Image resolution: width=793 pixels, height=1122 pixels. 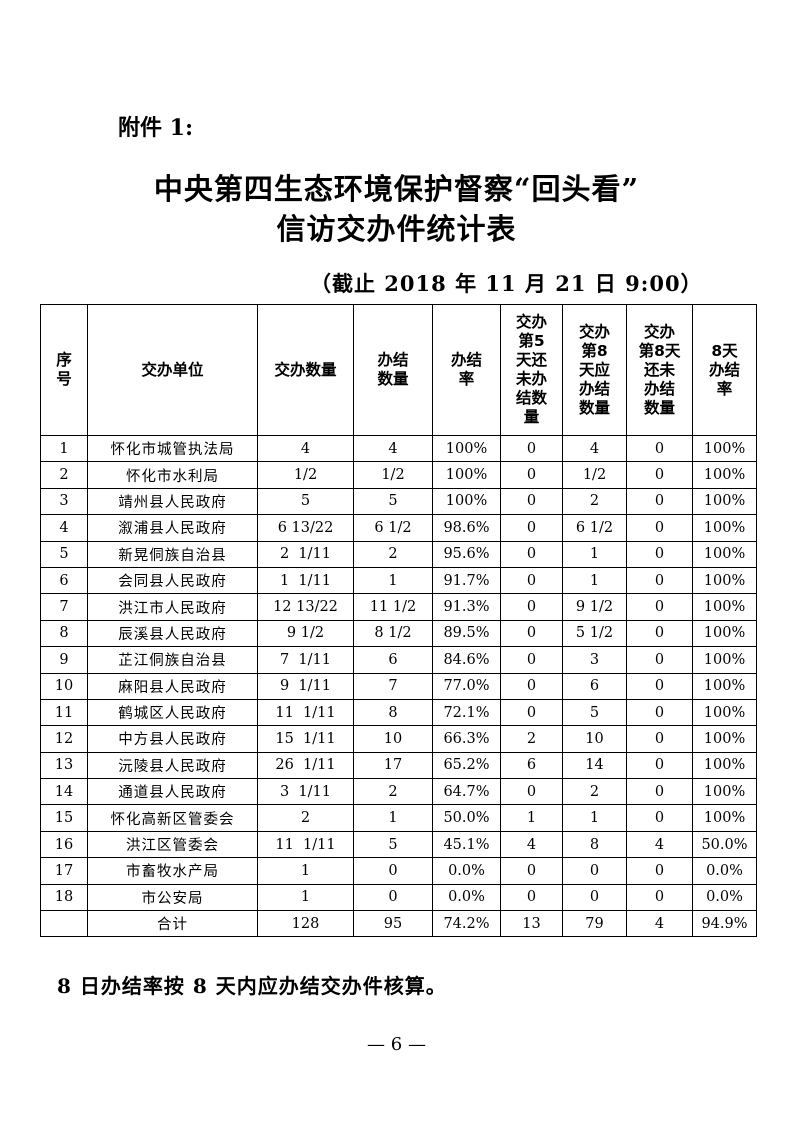 I want to click on table-cell: 9 1/11, so click(x=305, y=686).